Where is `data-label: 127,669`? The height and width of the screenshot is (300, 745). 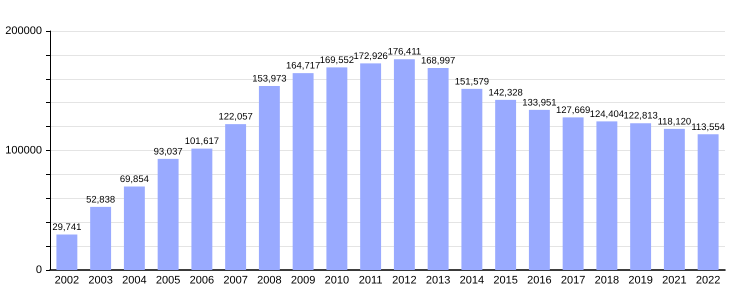
data-label: 127,669 is located at coordinates (573, 110).